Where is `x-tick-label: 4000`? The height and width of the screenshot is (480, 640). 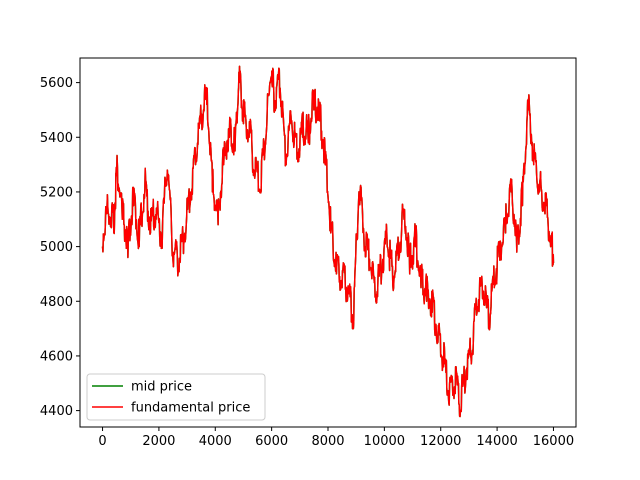
x-tick-label: 4000 is located at coordinates (215, 441).